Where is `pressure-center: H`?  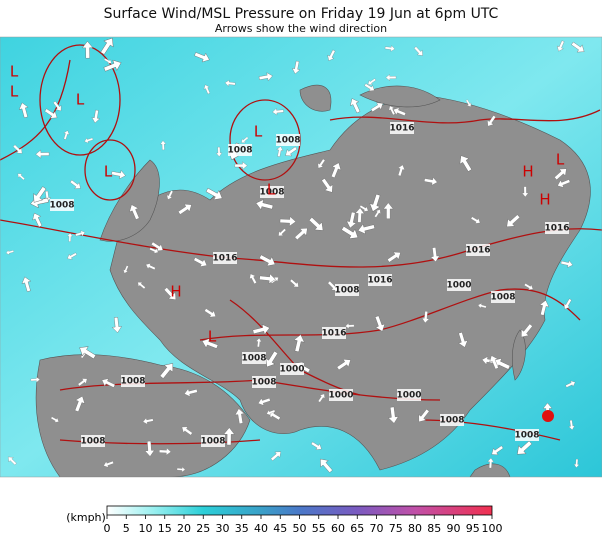 pressure-center: H is located at coordinates (175, 292).